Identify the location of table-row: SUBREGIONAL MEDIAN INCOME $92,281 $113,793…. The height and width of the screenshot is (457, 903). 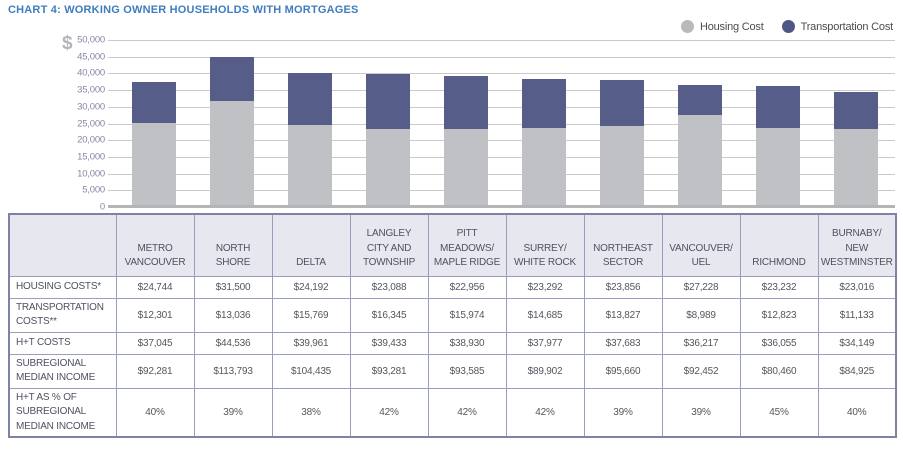
(452, 371).